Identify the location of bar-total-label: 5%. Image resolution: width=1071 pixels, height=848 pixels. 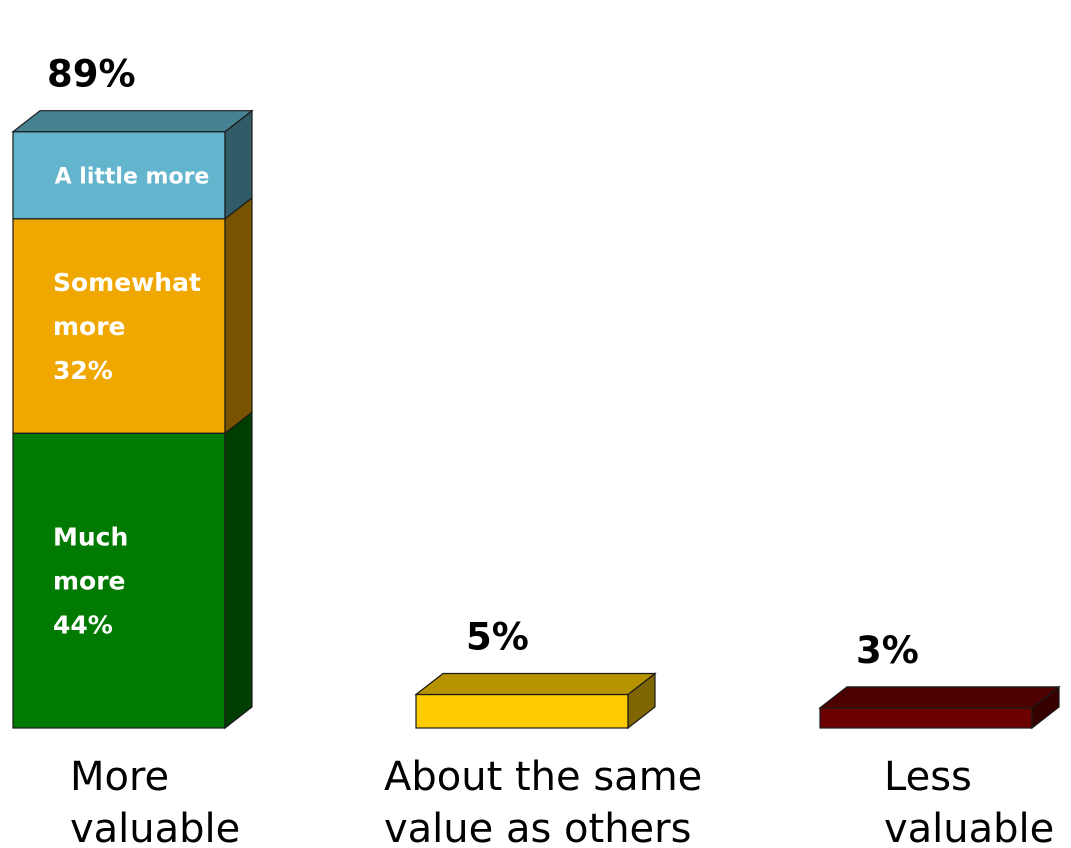
(497, 637).